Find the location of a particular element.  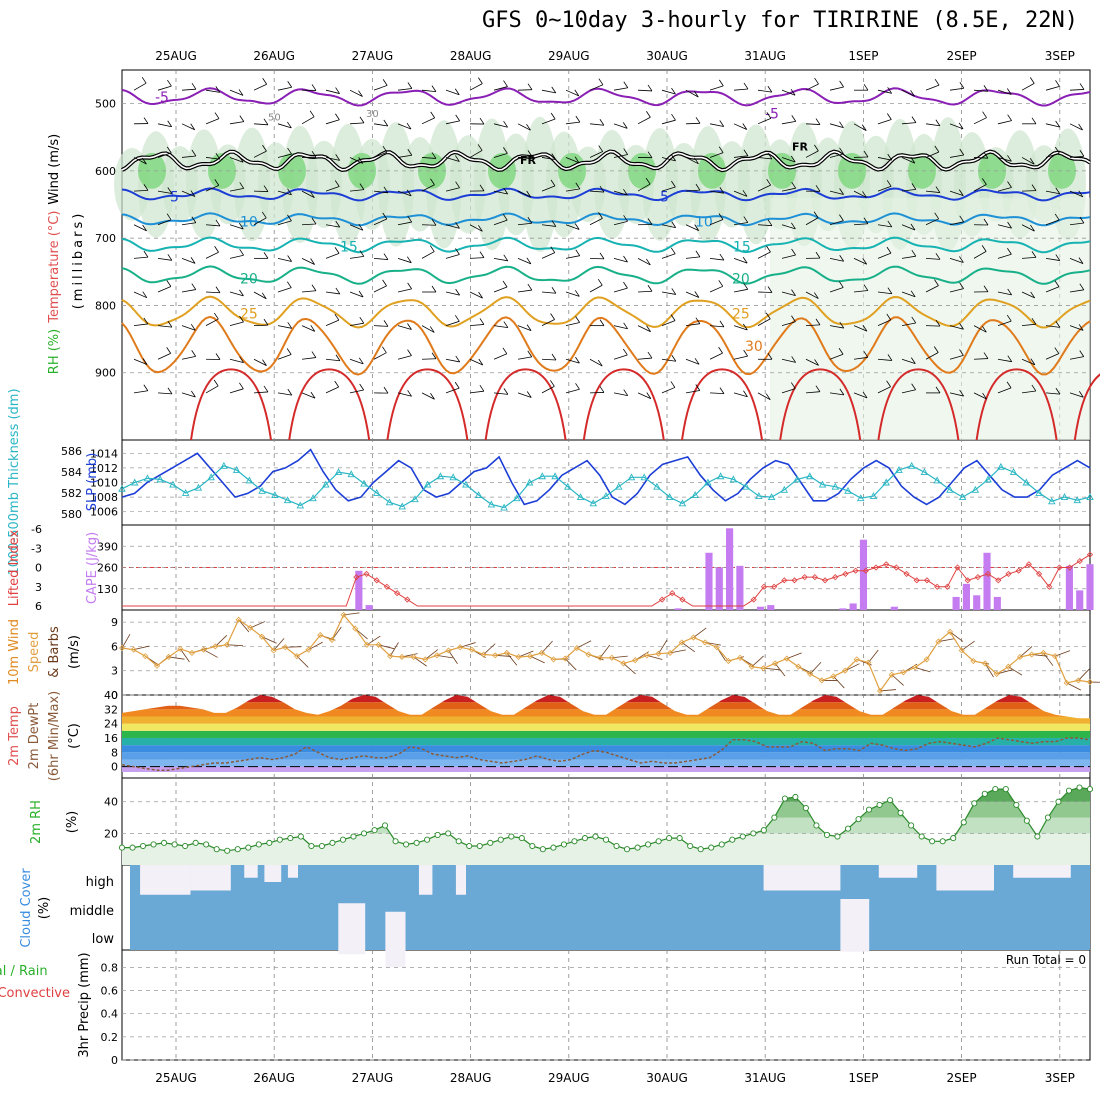

isotherm-line is located at coordinates (606, 219).